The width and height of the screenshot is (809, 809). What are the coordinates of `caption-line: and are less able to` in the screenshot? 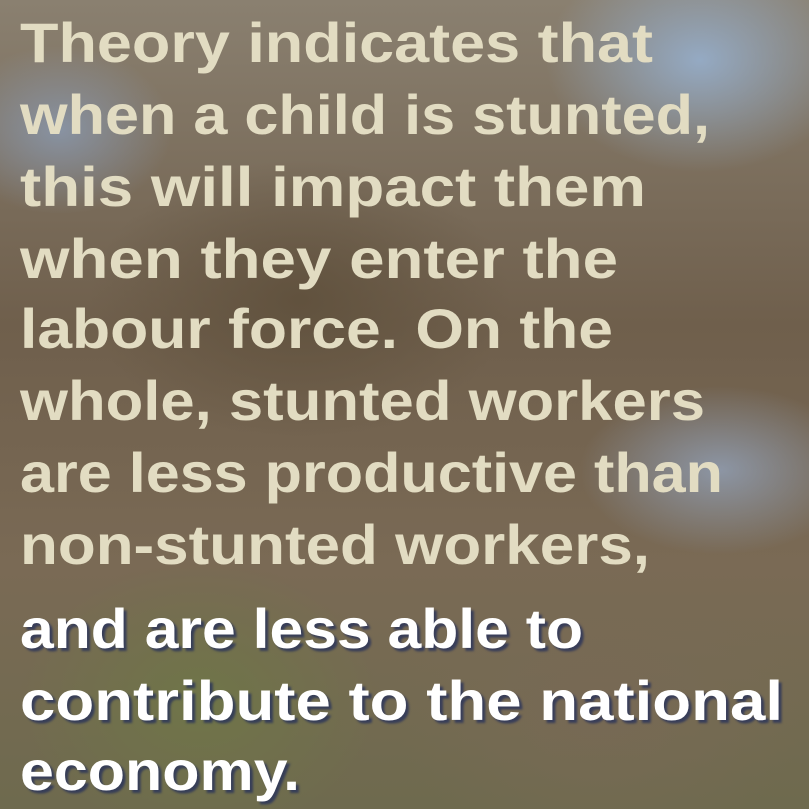 It's located at (301, 628).